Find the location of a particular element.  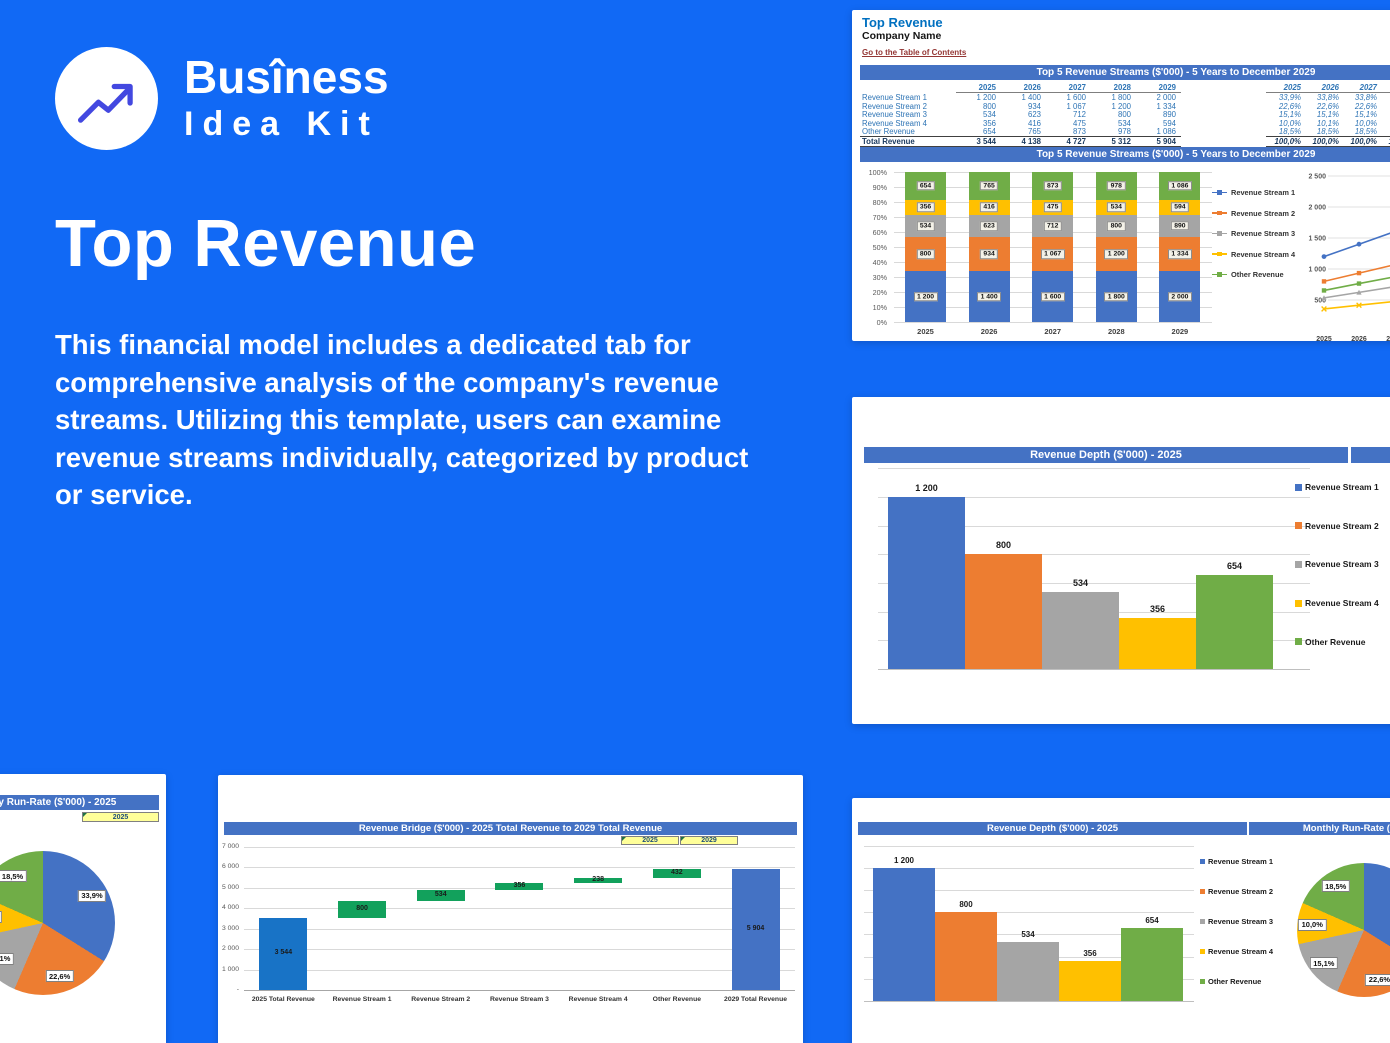

y-tick-label: 20% is located at coordinates (879, 292).